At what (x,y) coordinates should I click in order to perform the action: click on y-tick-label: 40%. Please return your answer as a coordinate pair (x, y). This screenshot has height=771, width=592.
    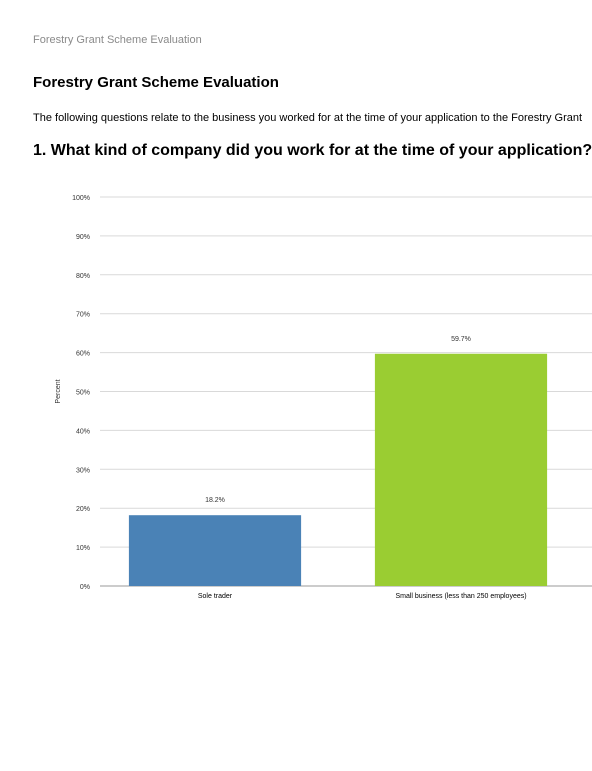
    Looking at the image, I should click on (83, 431).